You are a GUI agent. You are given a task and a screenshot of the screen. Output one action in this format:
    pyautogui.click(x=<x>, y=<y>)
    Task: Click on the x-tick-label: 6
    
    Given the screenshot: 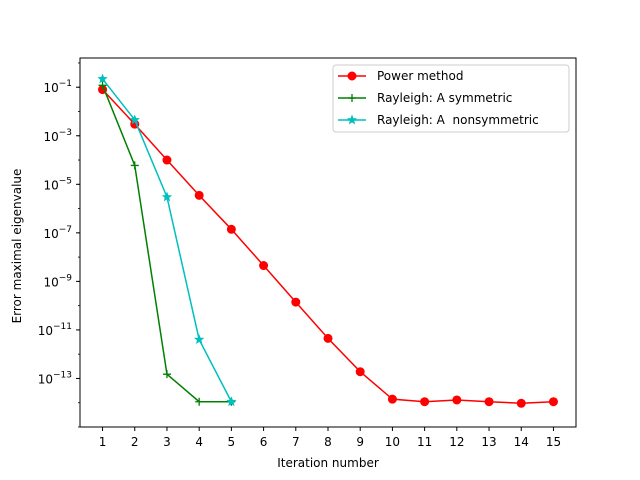 What is the action you would take?
    pyautogui.click(x=264, y=442)
    